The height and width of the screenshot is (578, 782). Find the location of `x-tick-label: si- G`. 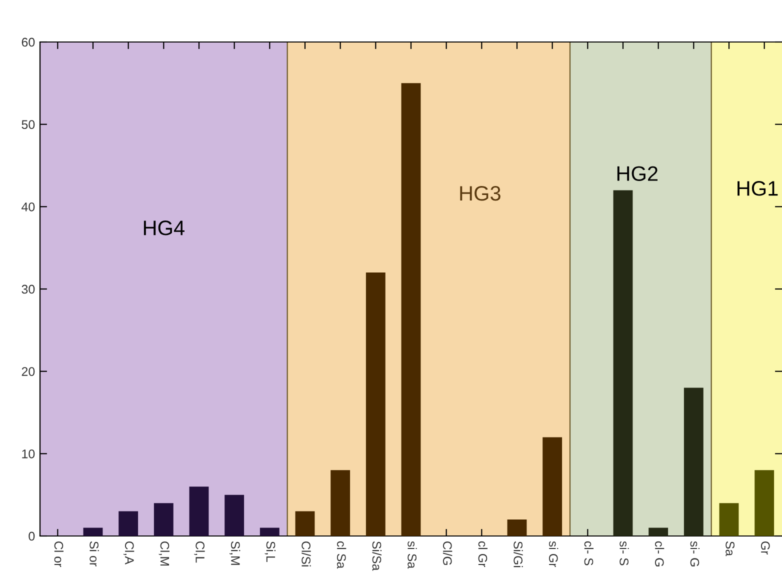

x-tick-label: si- G is located at coordinates (695, 553).